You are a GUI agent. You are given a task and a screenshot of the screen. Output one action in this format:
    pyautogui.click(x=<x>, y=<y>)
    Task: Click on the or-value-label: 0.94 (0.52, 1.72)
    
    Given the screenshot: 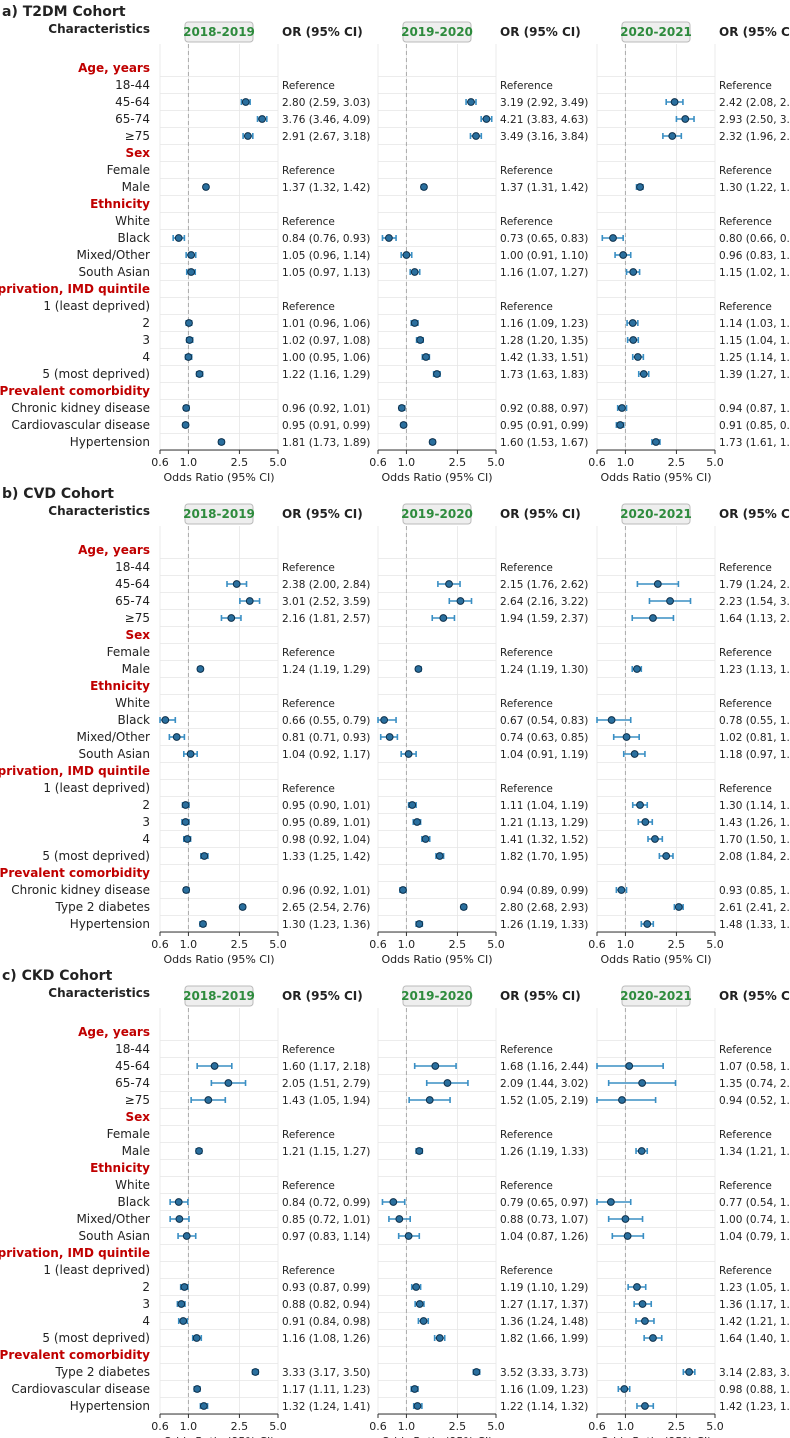 What is the action you would take?
    pyautogui.click(x=754, y=1101)
    